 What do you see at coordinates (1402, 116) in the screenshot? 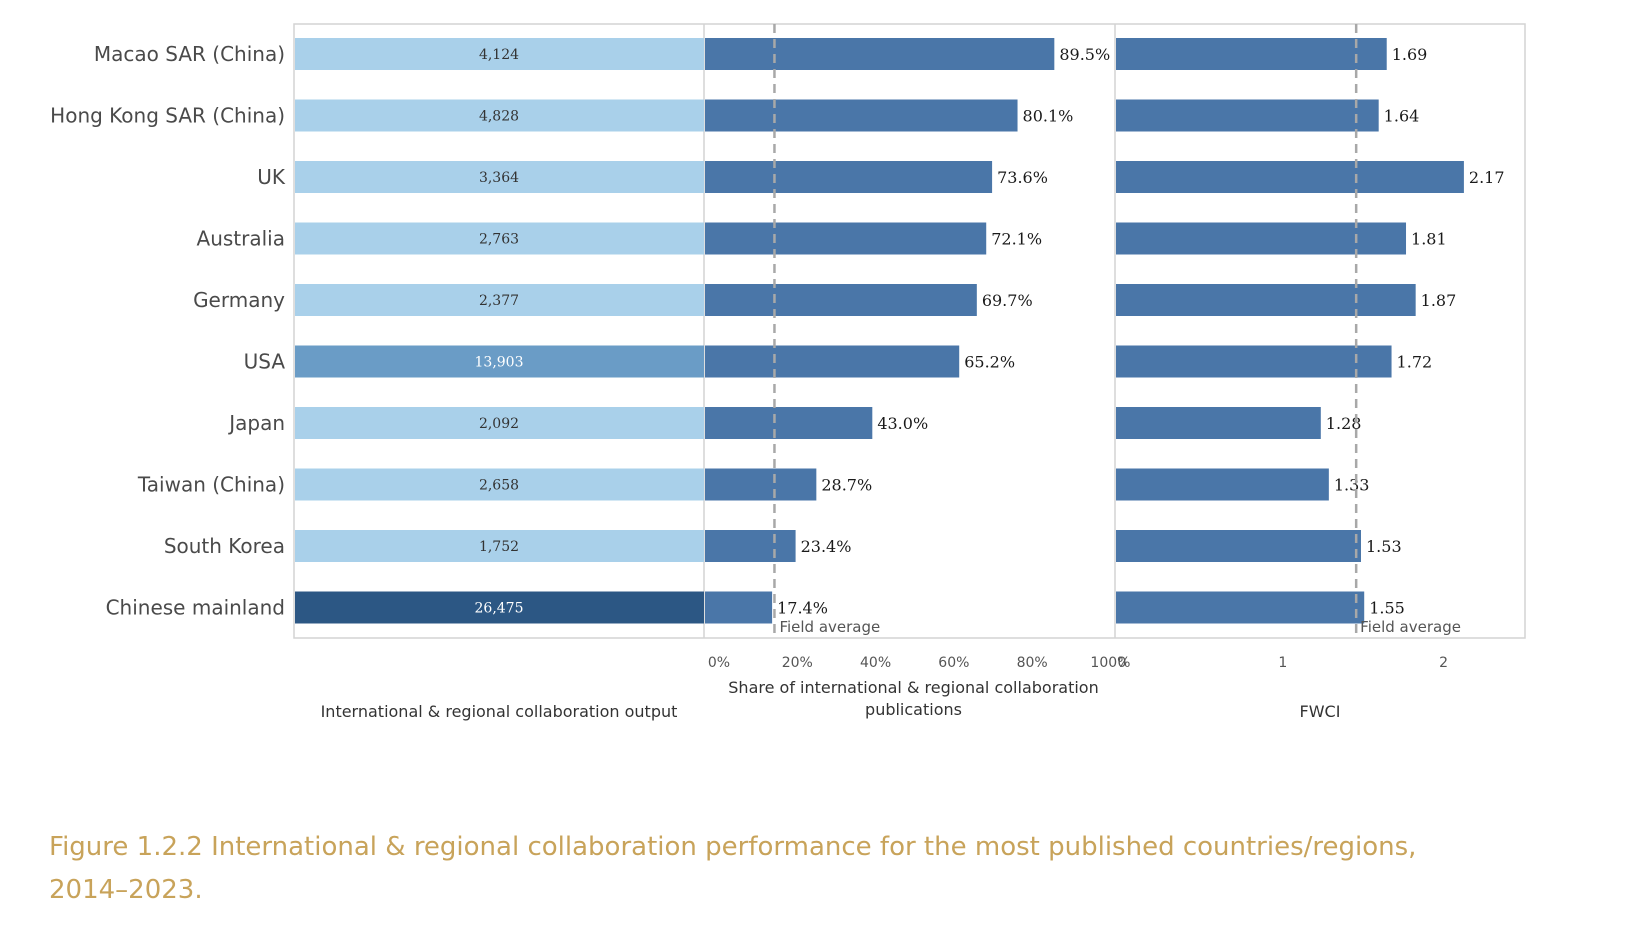
I see `fwci-value-label: 1.64` at bounding box center [1402, 116].